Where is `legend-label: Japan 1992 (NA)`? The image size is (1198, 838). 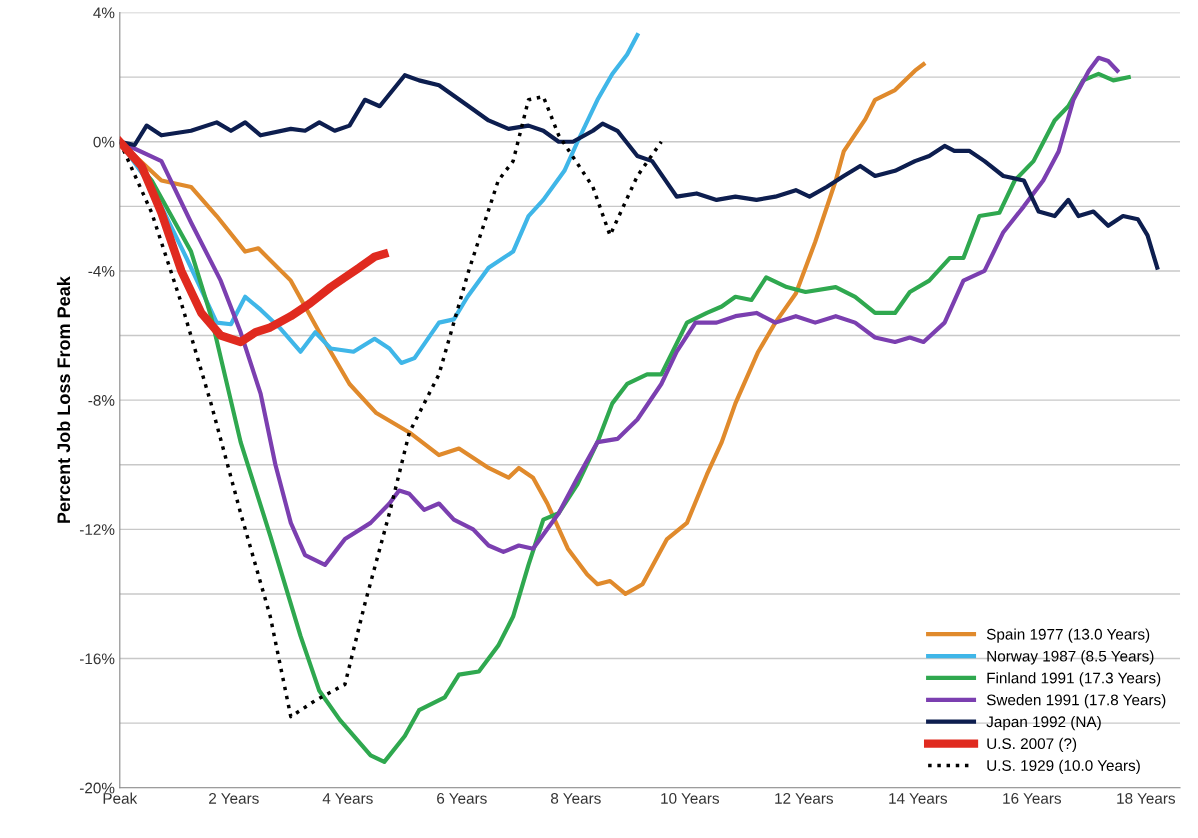 legend-label: Japan 1992 (NA) is located at coordinates (1043, 723).